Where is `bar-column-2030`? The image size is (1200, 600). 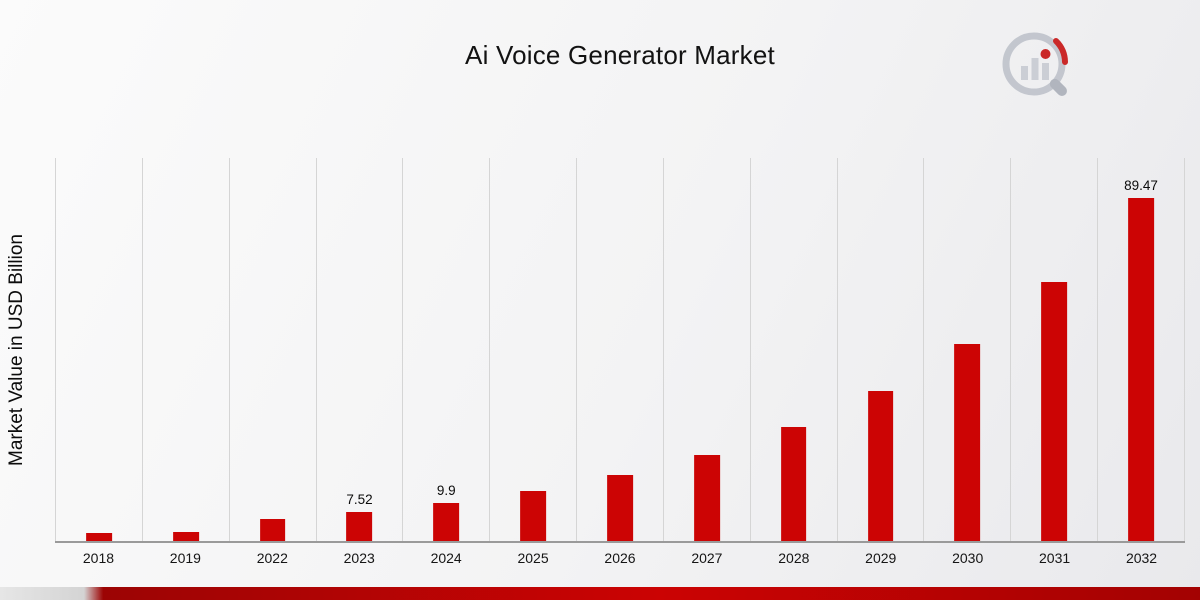 bar-column-2030 is located at coordinates (966, 349).